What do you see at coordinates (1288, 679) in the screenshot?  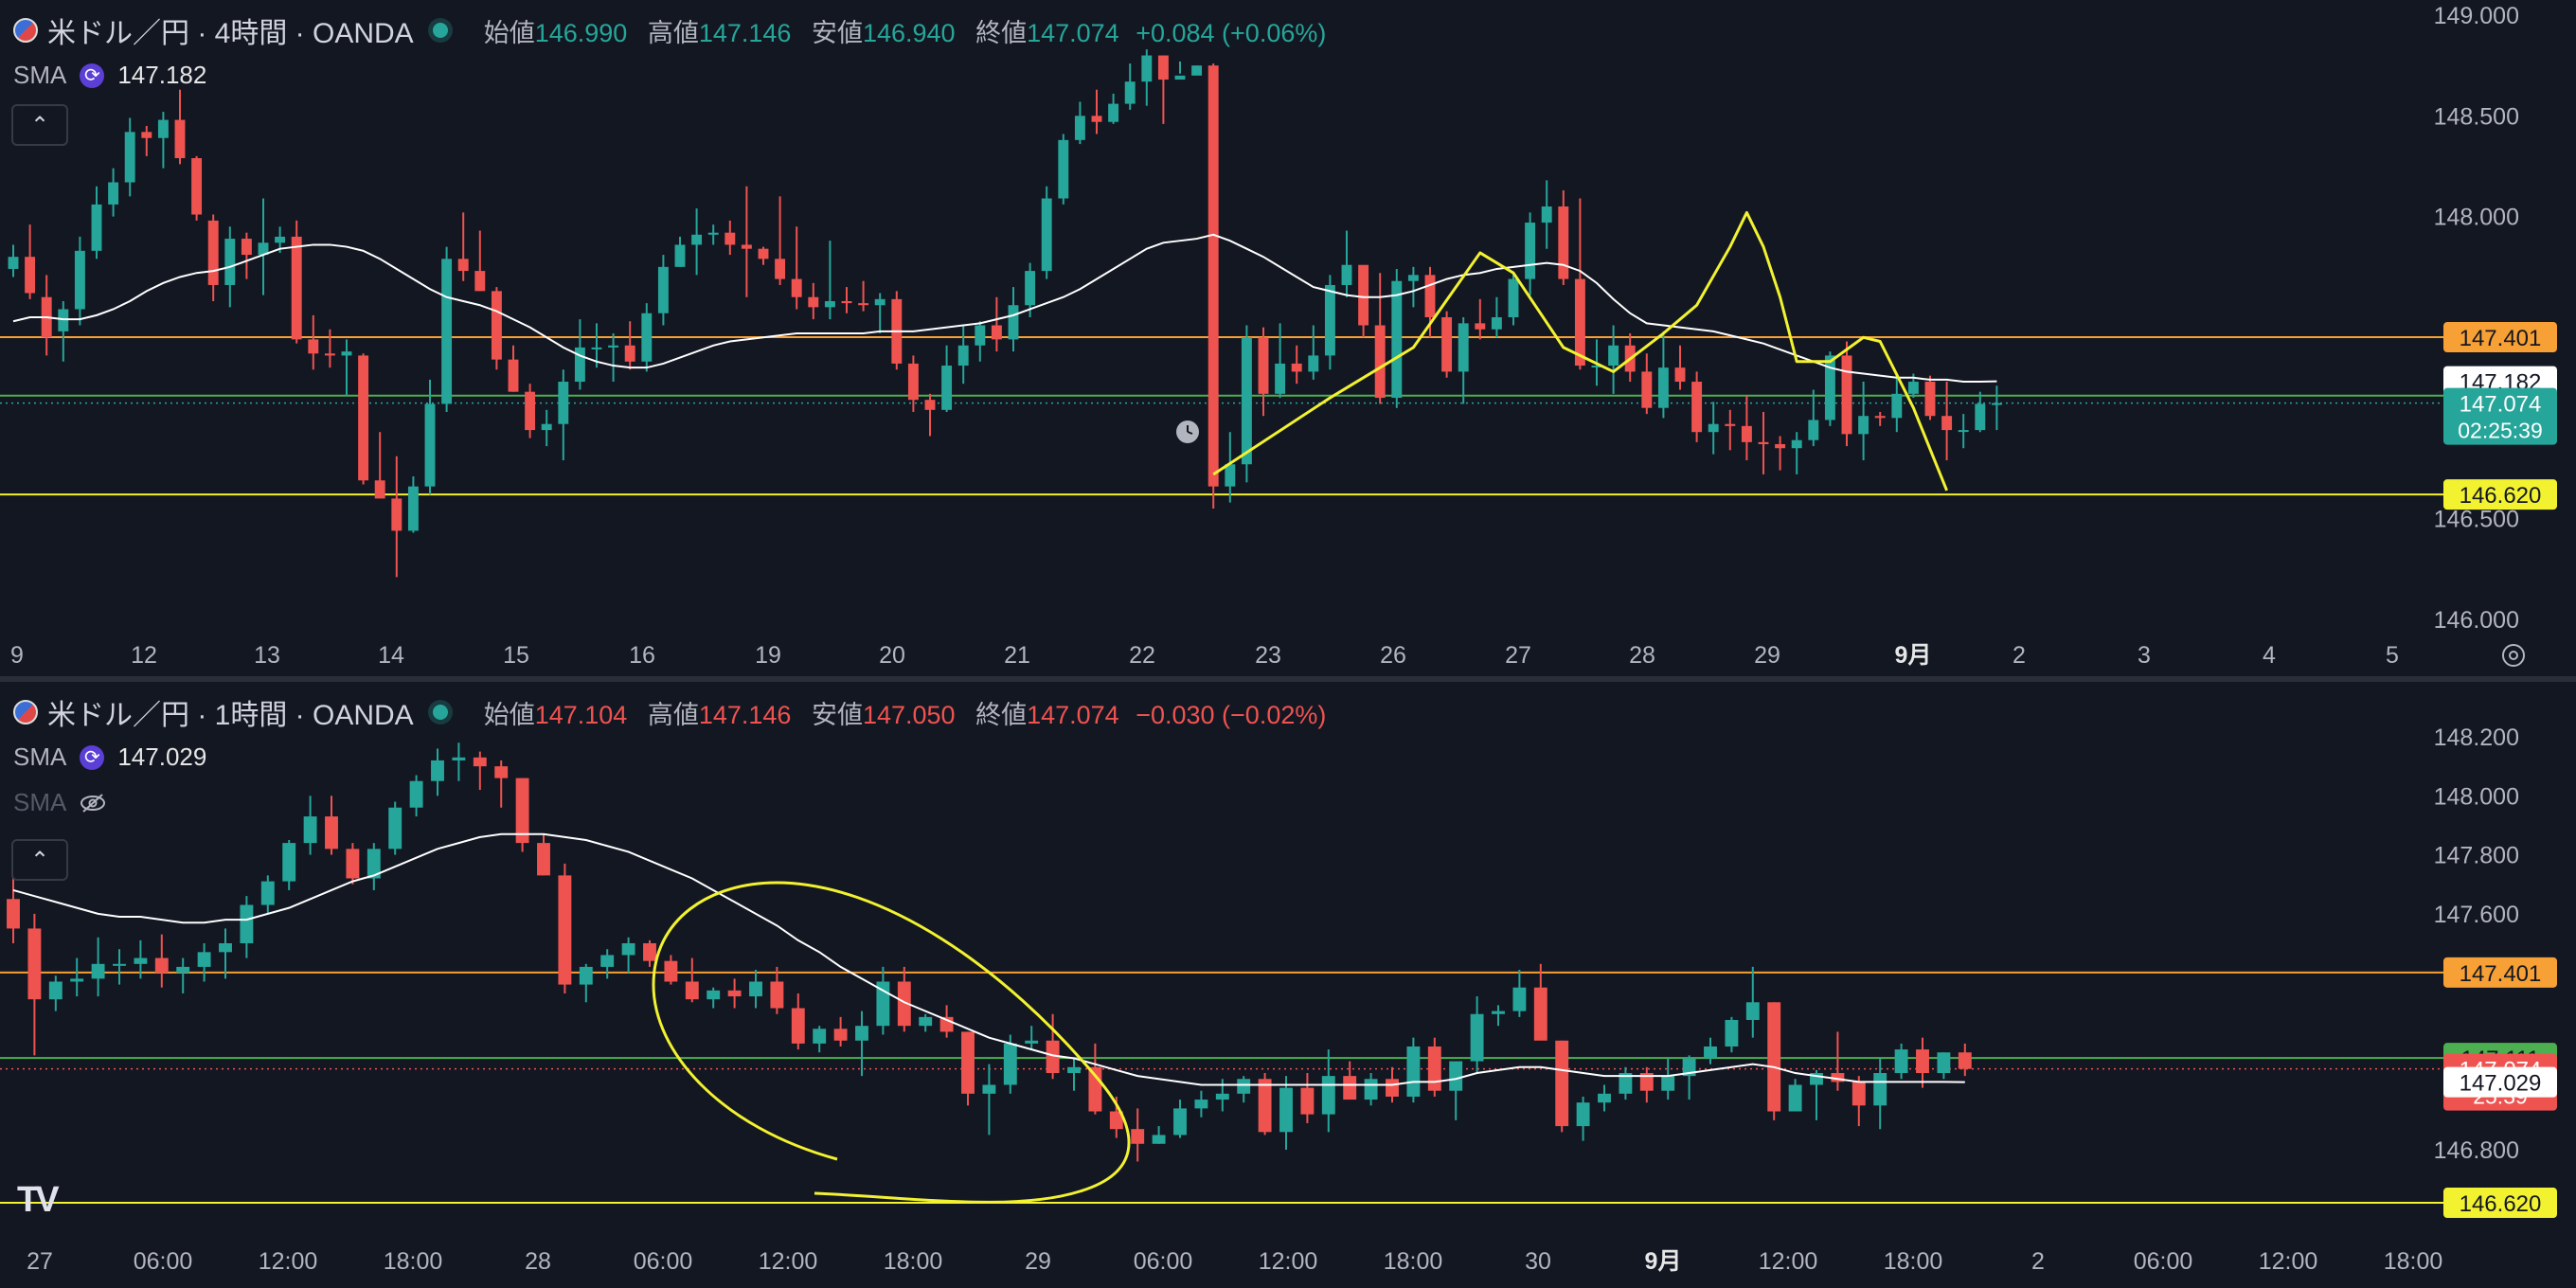 I see `pane-divider` at bounding box center [1288, 679].